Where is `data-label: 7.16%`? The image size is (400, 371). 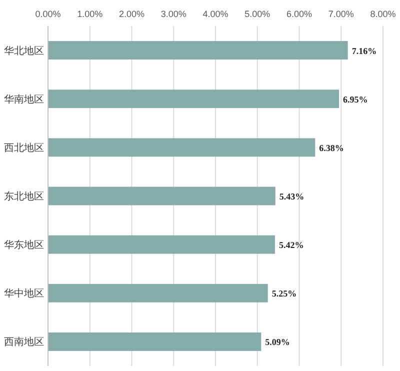 data-label: 7.16% is located at coordinates (364, 51).